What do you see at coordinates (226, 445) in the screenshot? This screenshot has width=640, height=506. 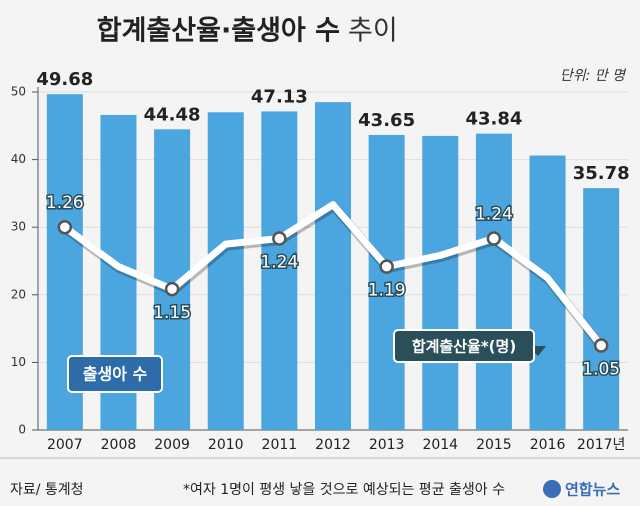 I see `x-tick-label: 2010` at bounding box center [226, 445].